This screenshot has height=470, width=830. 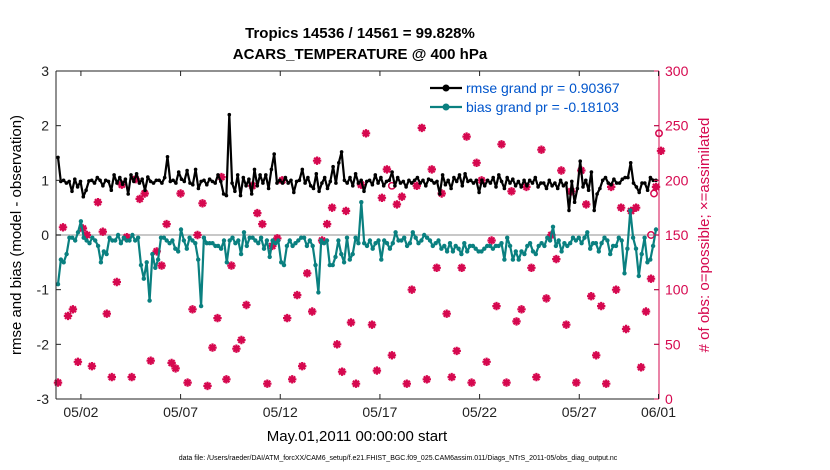 What do you see at coordinates (360, 33) in the screenshot?
I see `chart-title: Tropics 14536 / 14561 = 99.828%` at bounding box center [360, 33].